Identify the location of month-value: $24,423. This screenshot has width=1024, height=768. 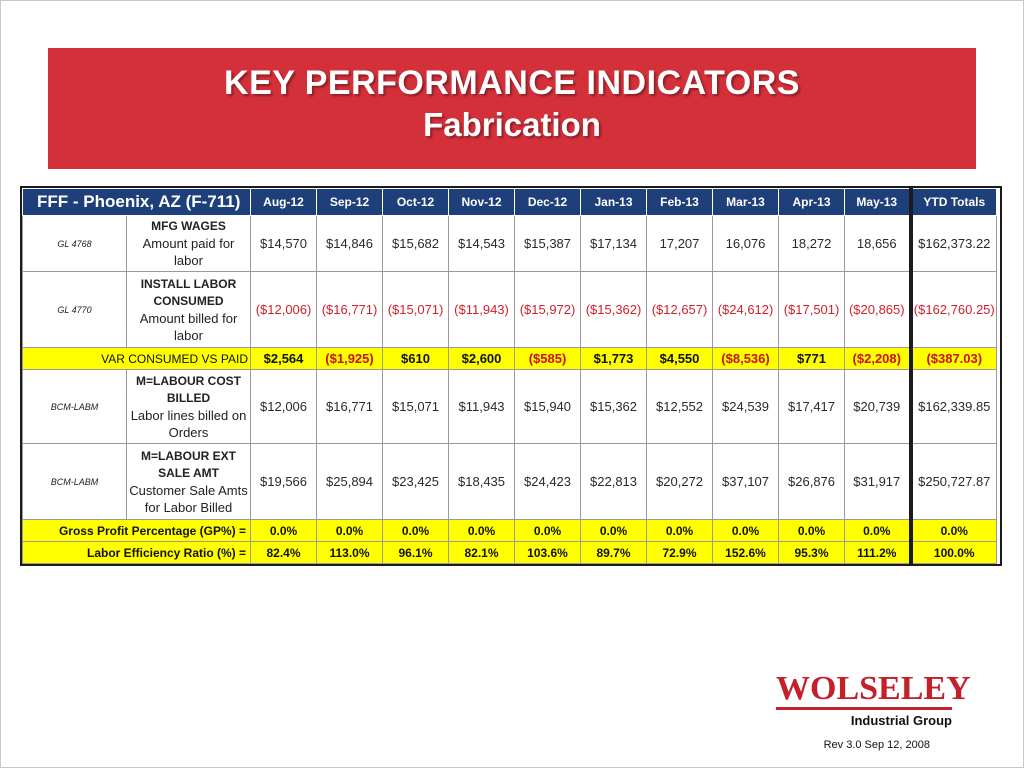
(548, 481).